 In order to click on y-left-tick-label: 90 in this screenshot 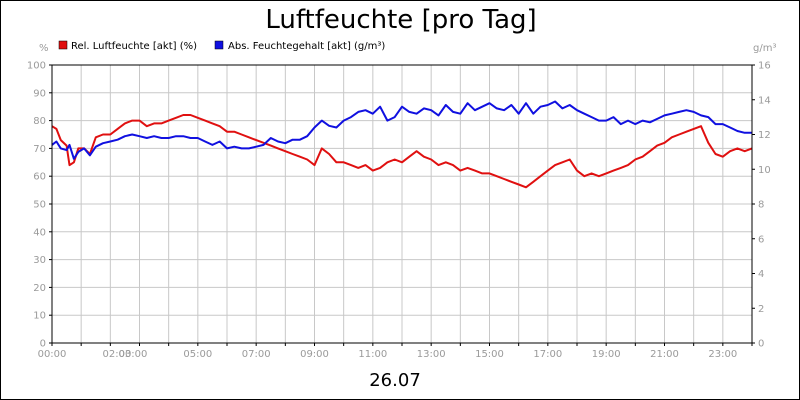, I will do `click(39, 93)`.